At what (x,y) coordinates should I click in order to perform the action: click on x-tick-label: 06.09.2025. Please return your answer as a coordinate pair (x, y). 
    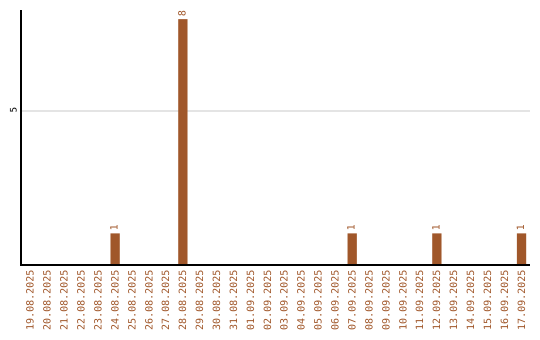
    Looking at the image, I should click on (336, 300).